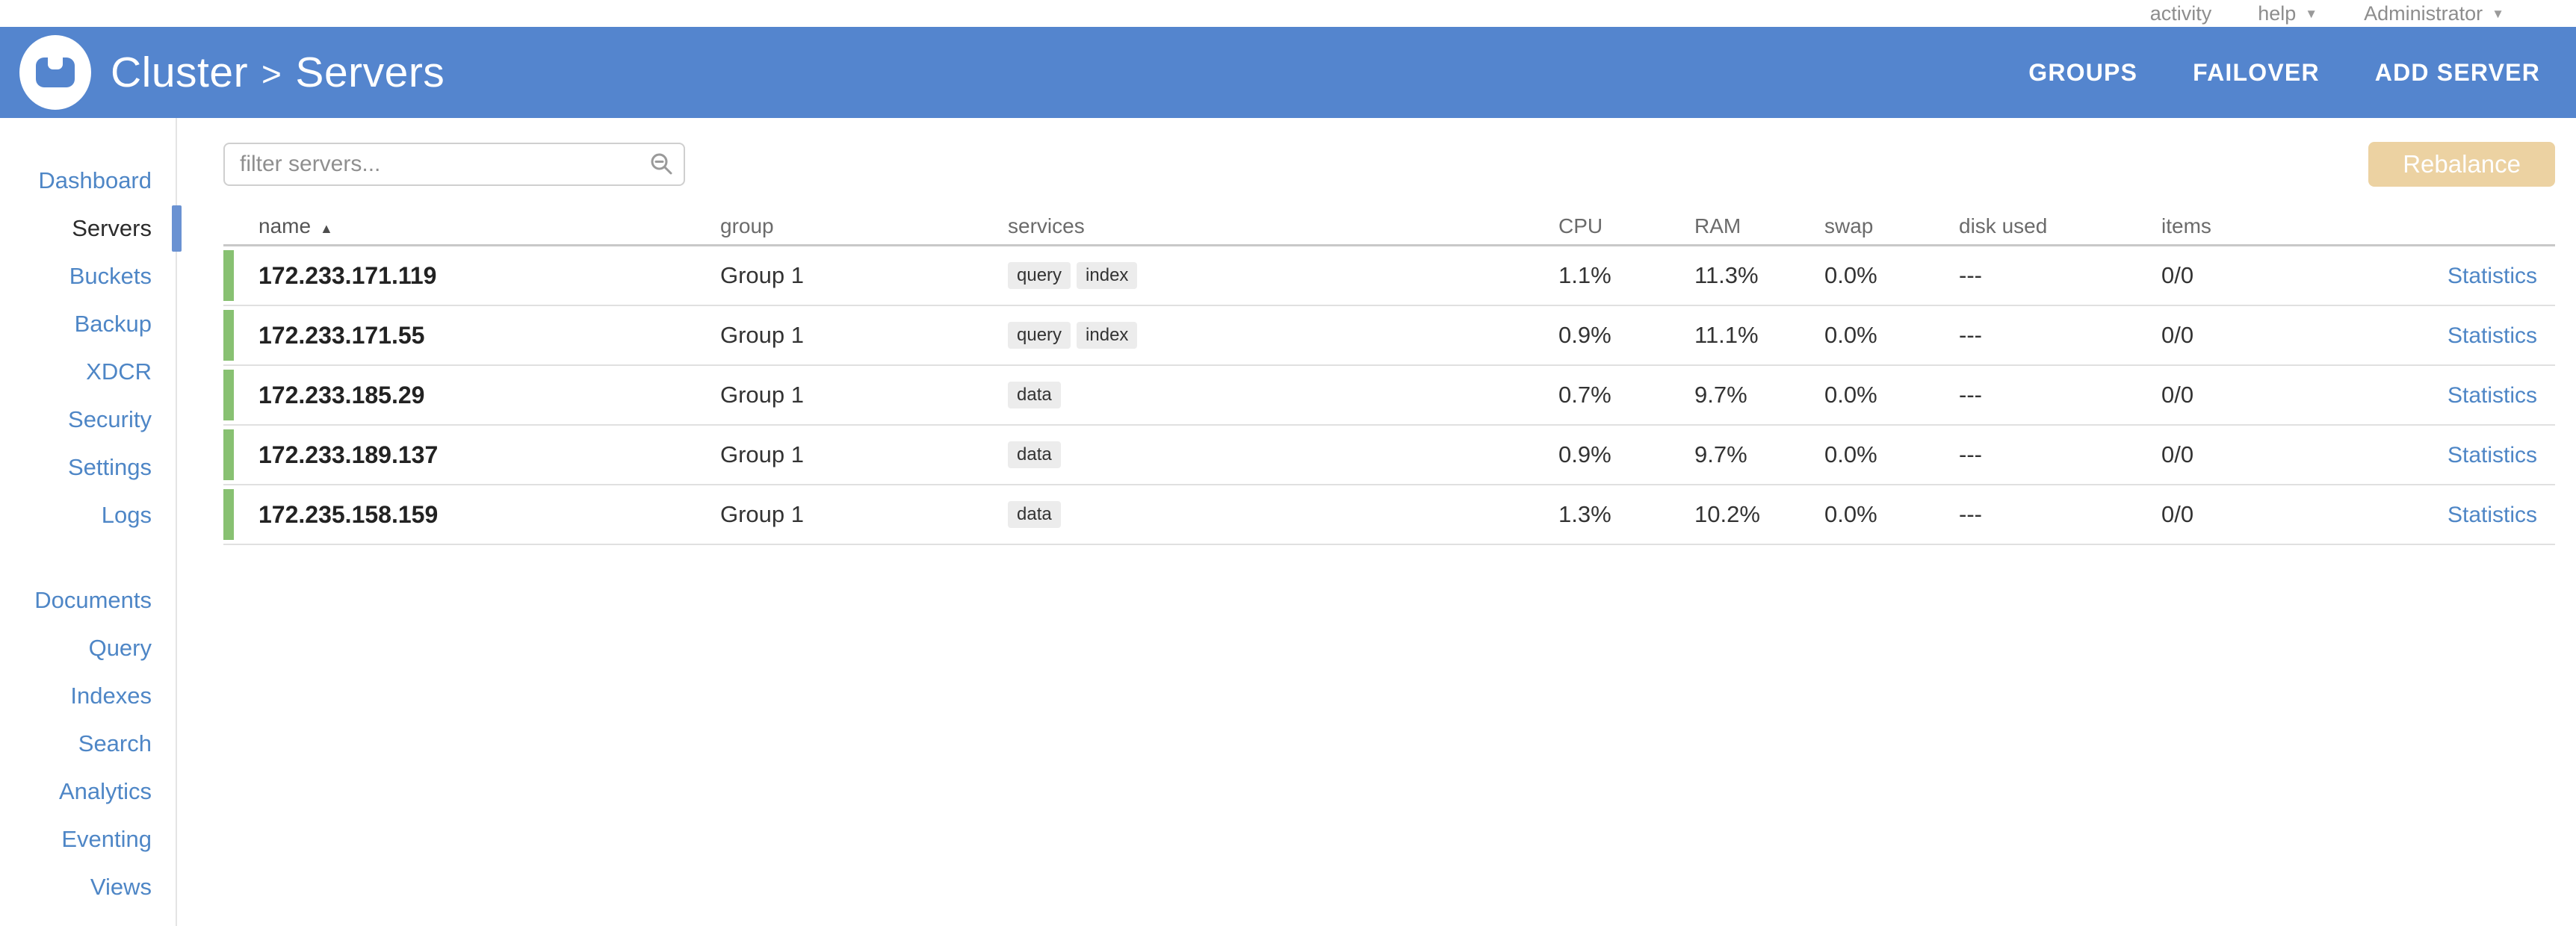  I want to click on col-header-name: name ▲, so click(471, 226).